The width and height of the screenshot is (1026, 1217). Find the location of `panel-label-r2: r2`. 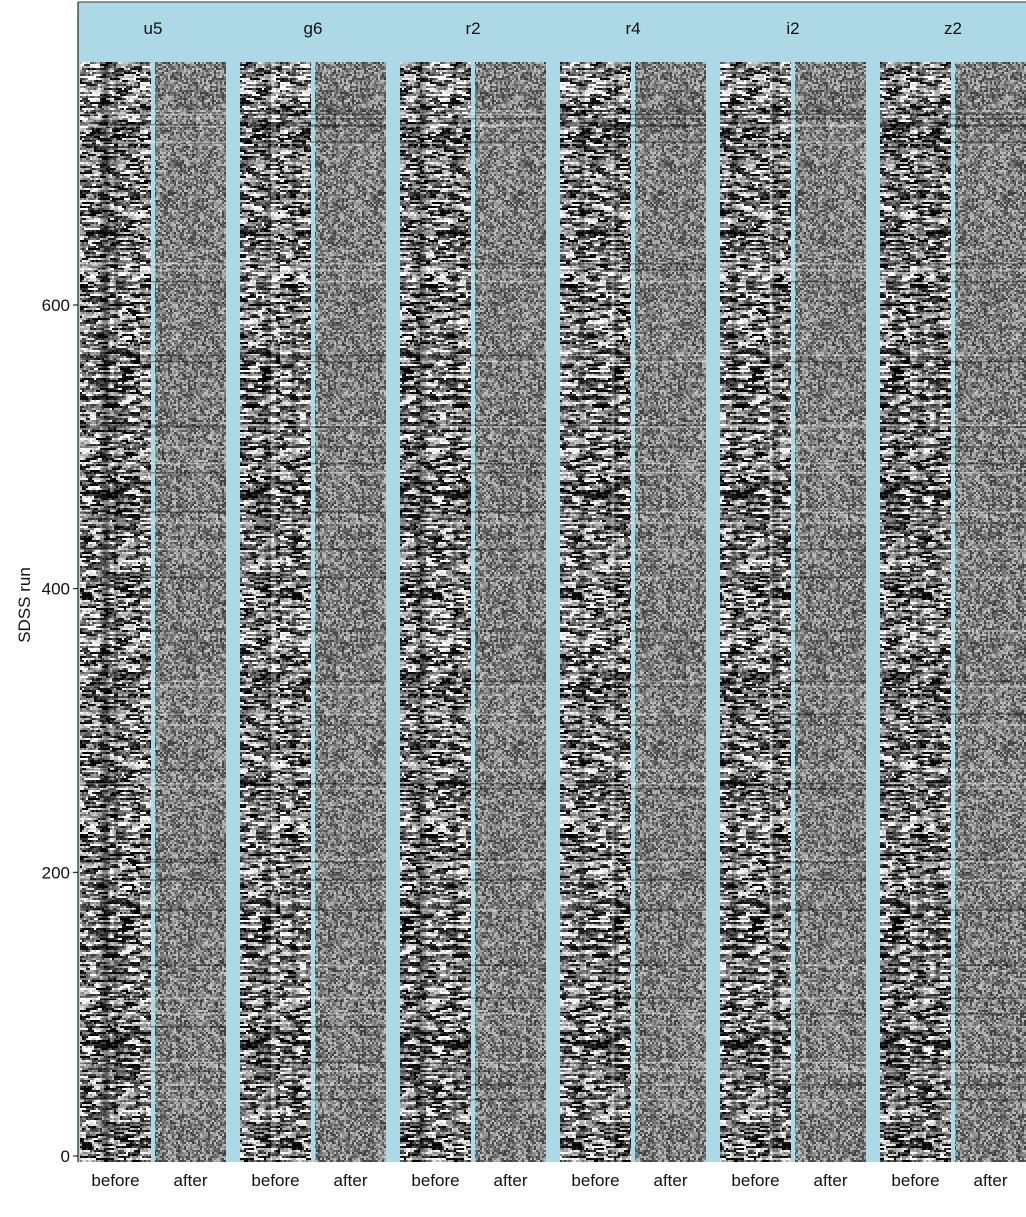

panel-label-r2: r2 is located at coordinates (472, 28).